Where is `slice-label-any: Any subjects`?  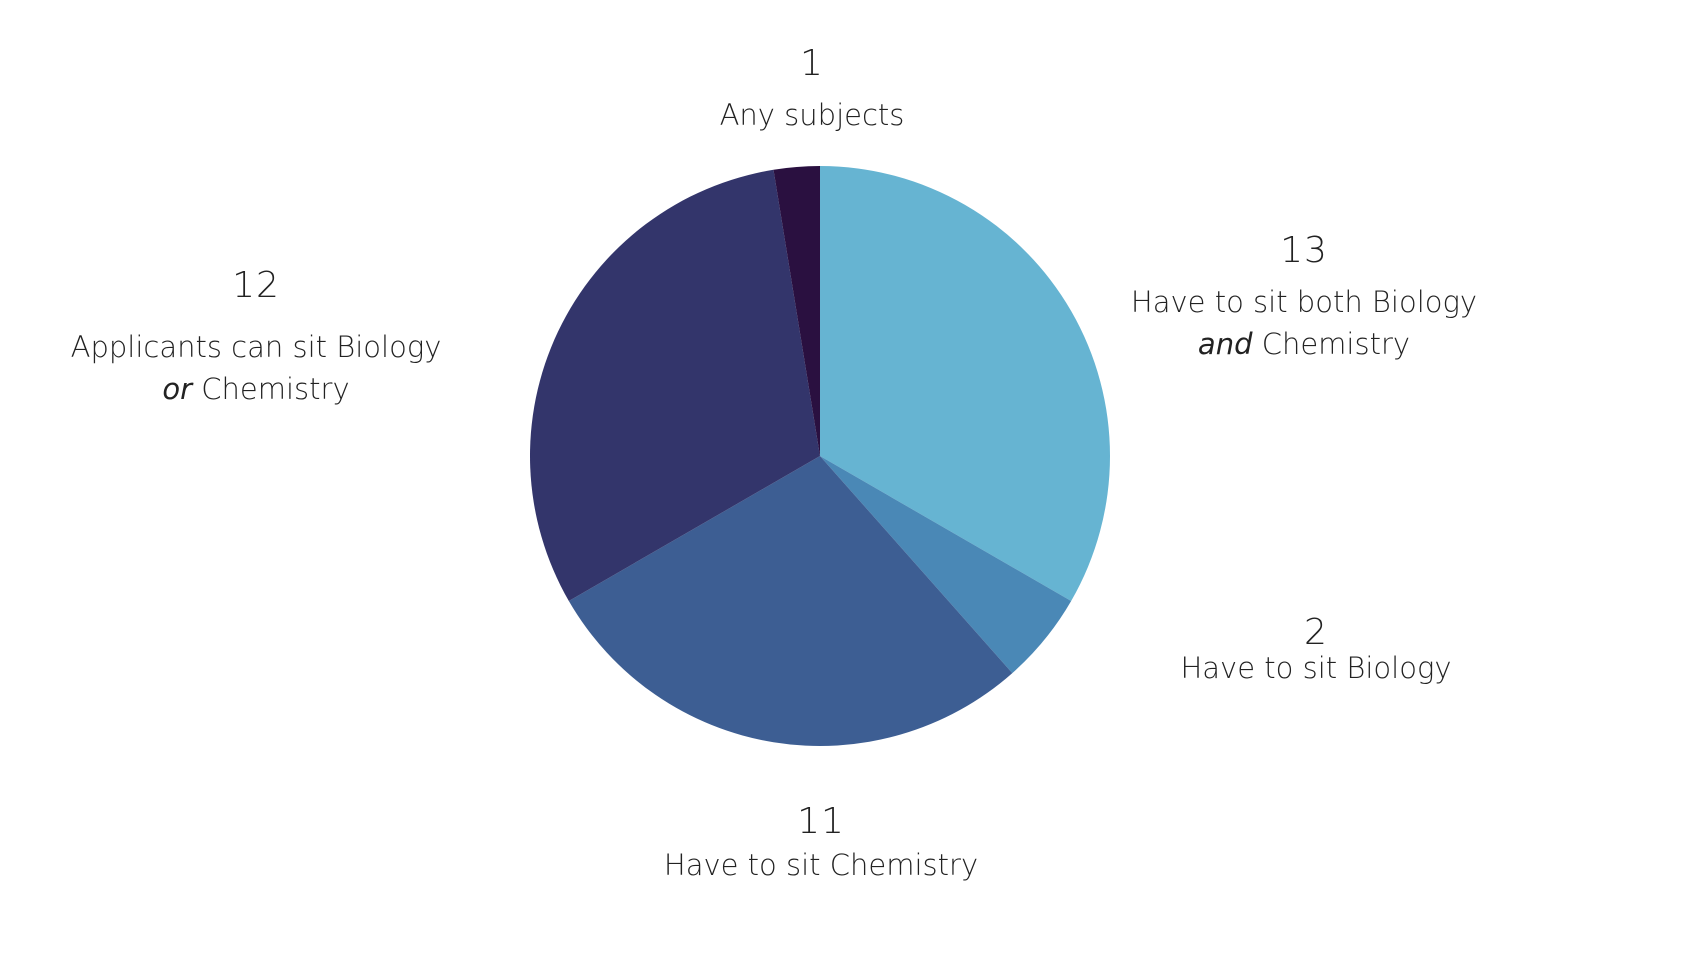 slice-label-any: Any subjects is located at coordinates (812, 115).